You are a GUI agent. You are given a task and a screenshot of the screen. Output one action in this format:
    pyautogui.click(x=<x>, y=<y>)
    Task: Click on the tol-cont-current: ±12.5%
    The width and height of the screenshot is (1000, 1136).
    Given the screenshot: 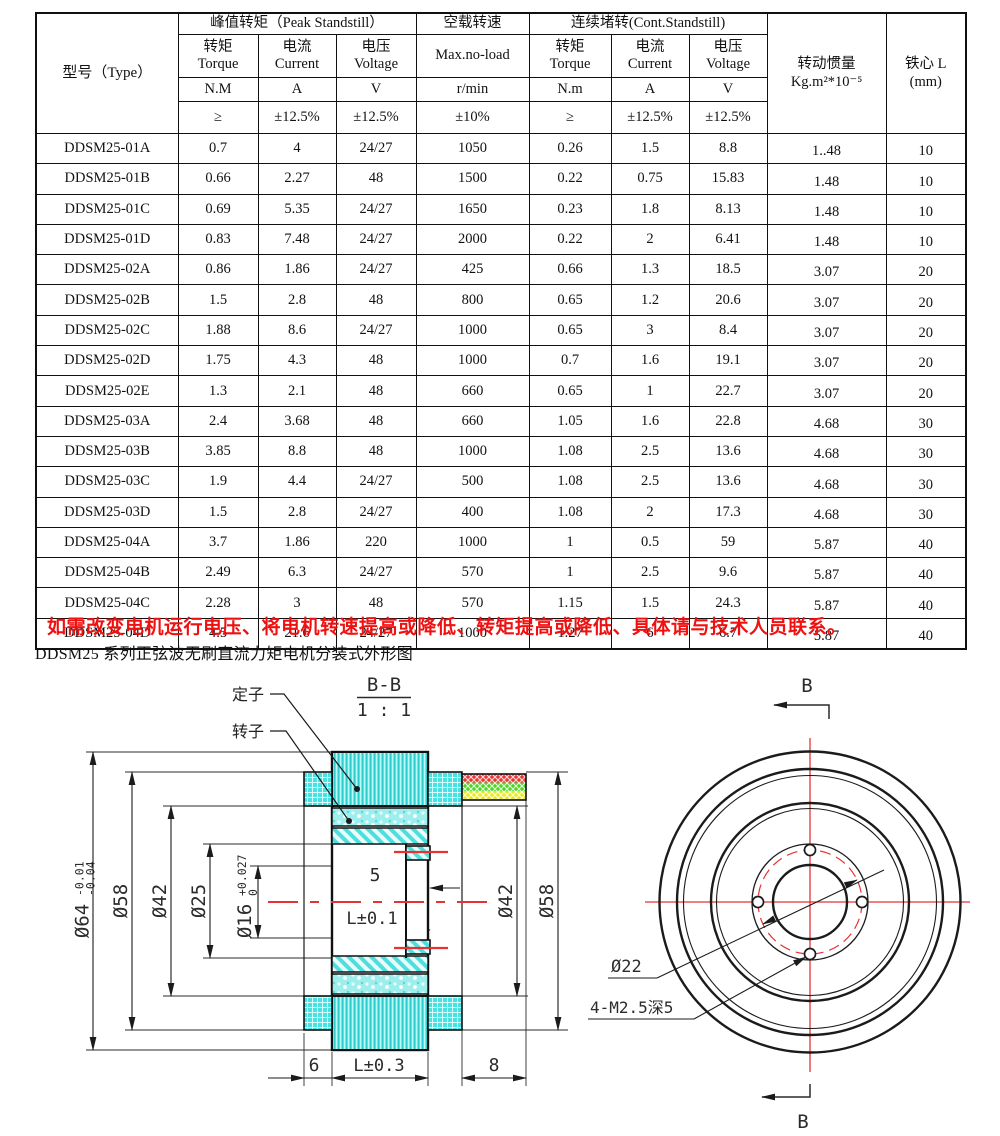 What is the action you would take?
    pyautogui.click(x=650, y=117)
    